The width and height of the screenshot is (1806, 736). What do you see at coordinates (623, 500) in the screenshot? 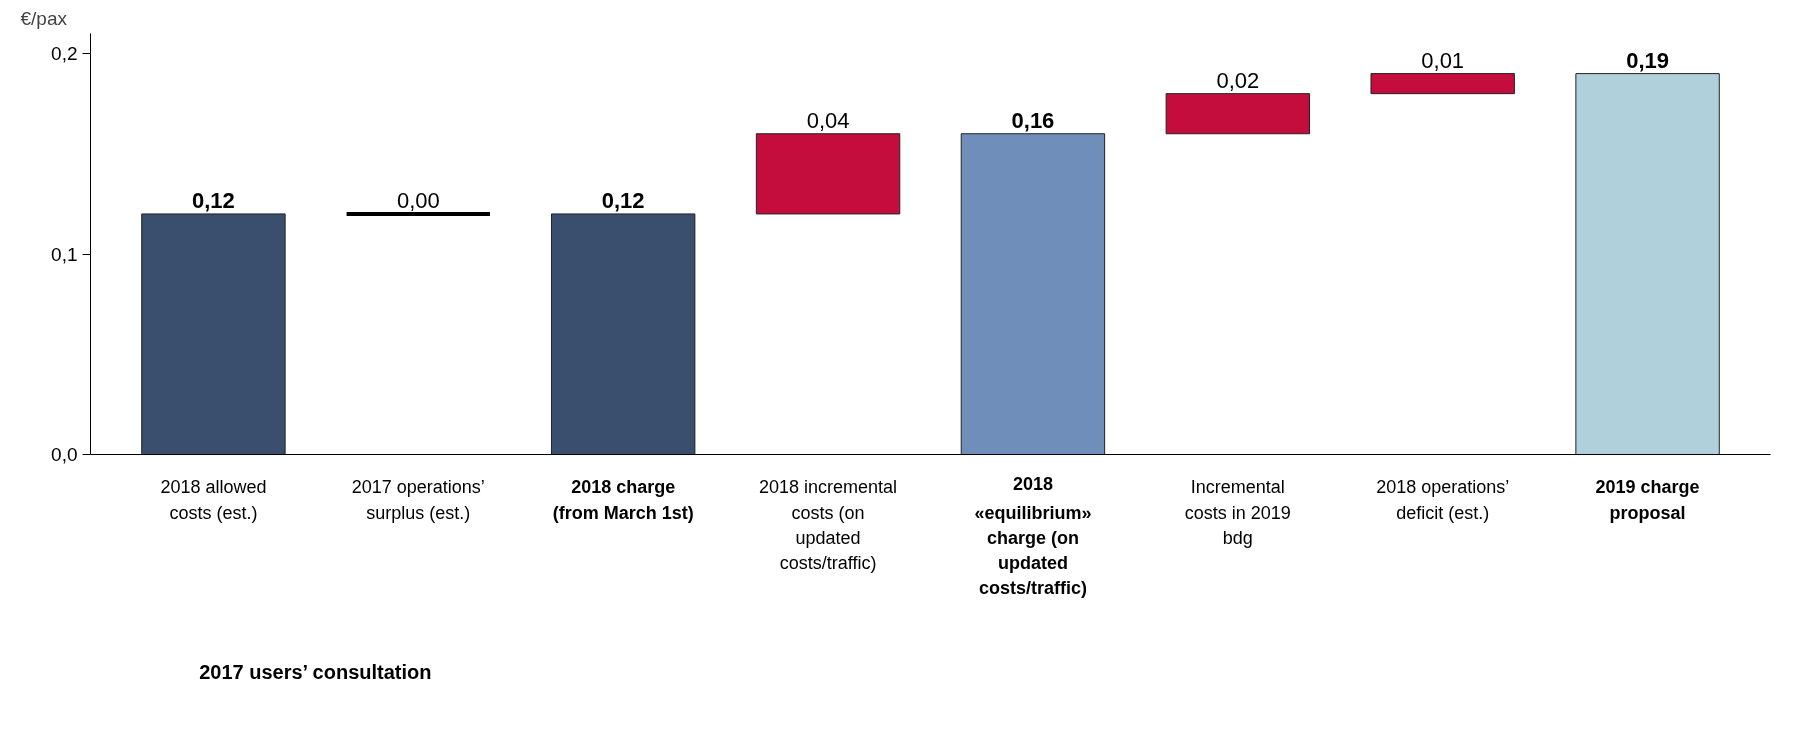
I see `x-tick-label: 2018 charge (from March 1st)` at bounding box center [623, 500].